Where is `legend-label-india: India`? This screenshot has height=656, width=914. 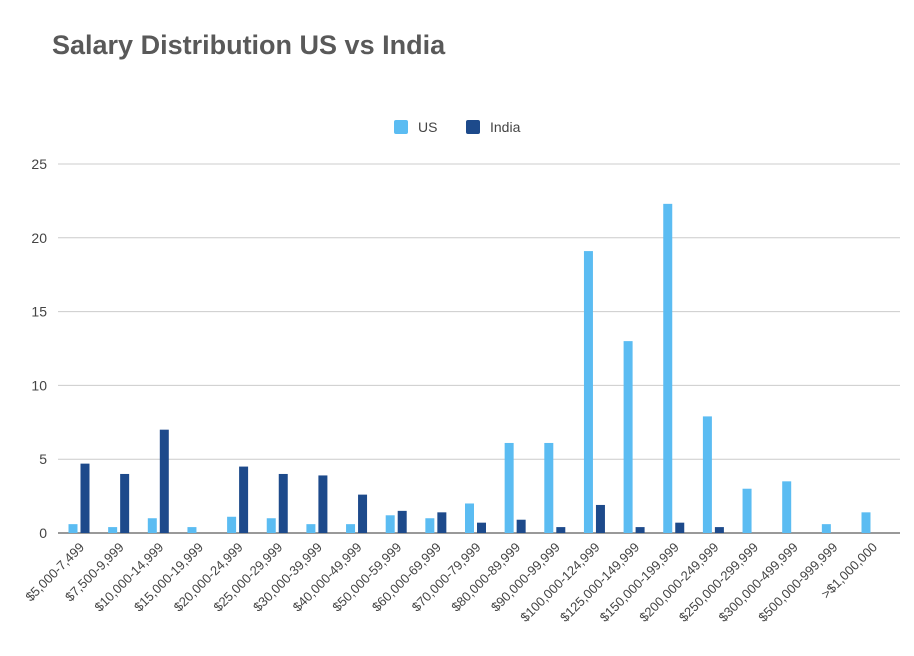
legend-label-india: India is located at coordinates (505, 127).